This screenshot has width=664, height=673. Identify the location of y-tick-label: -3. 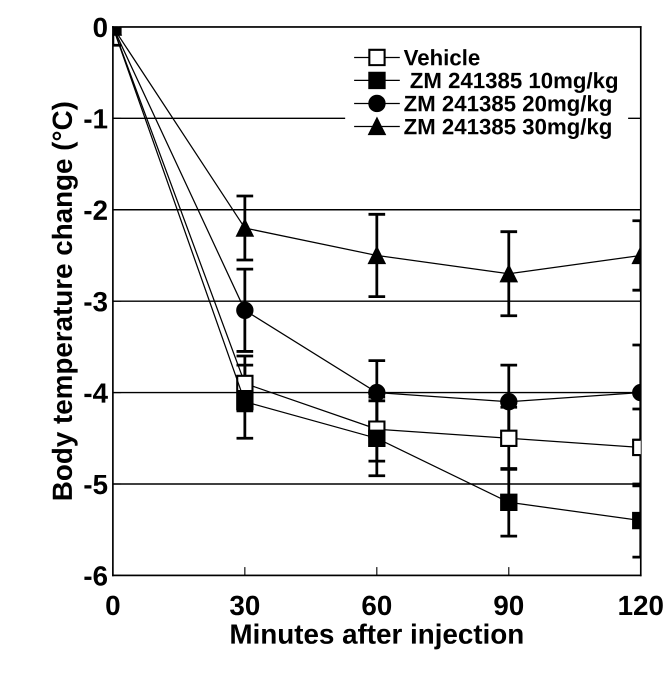
(96, 302).